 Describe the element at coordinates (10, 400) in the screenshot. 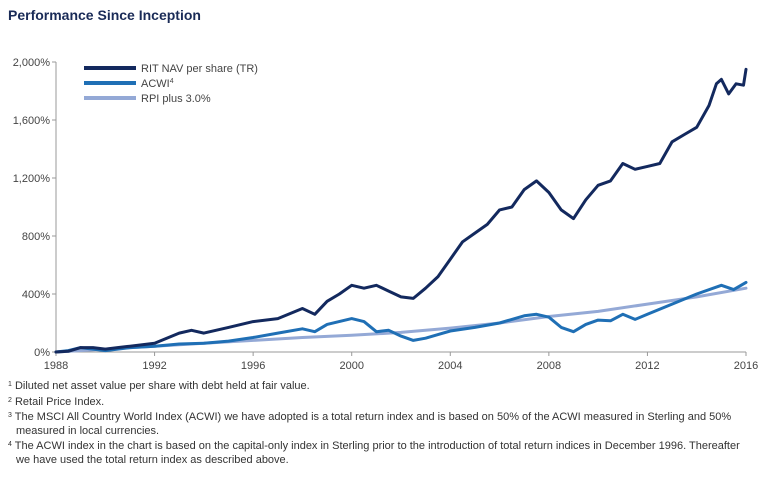

I see `footnote-number: 2` at that location.